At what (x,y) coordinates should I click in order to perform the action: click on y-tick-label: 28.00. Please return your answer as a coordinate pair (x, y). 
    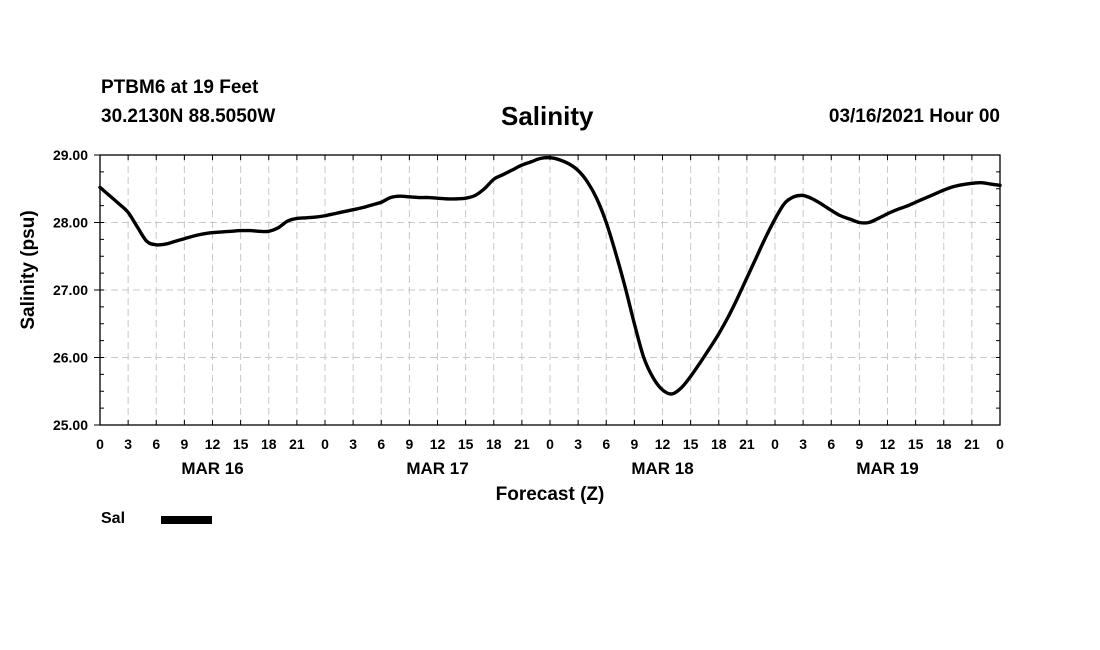
    Looking at the image, I should click on (70, 223).